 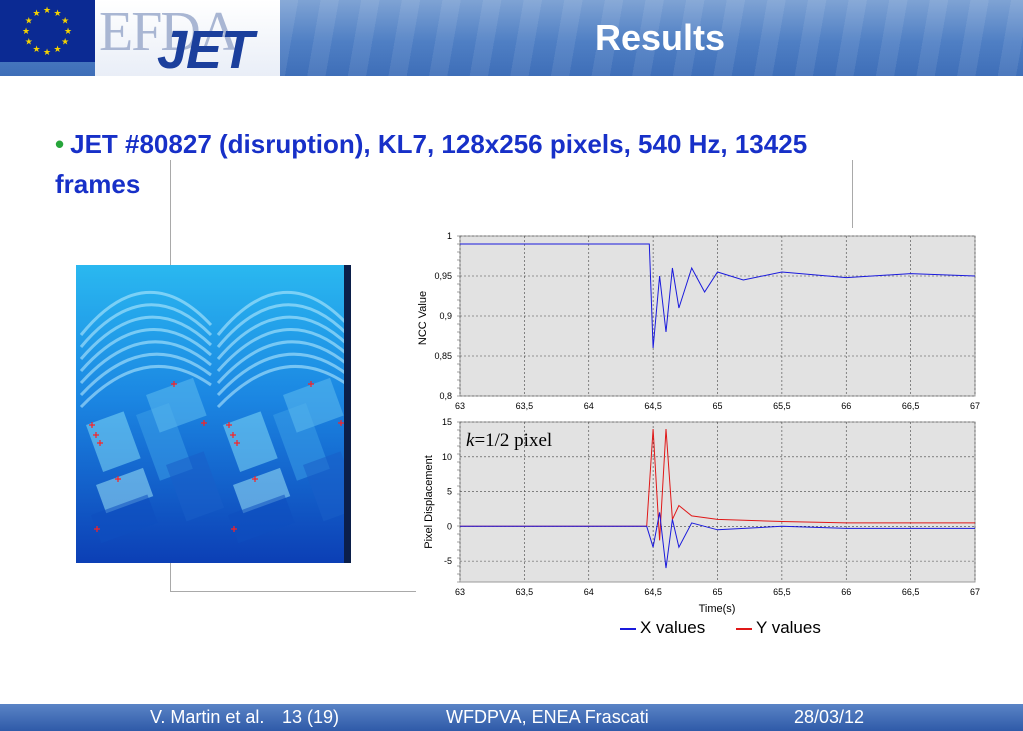 I want to click on slide-header: ★ ★ ★ ★ ★ ★ ★ ★ ★ ★ ★ ★ EFDA JET Results, so click(x=511, y=38).